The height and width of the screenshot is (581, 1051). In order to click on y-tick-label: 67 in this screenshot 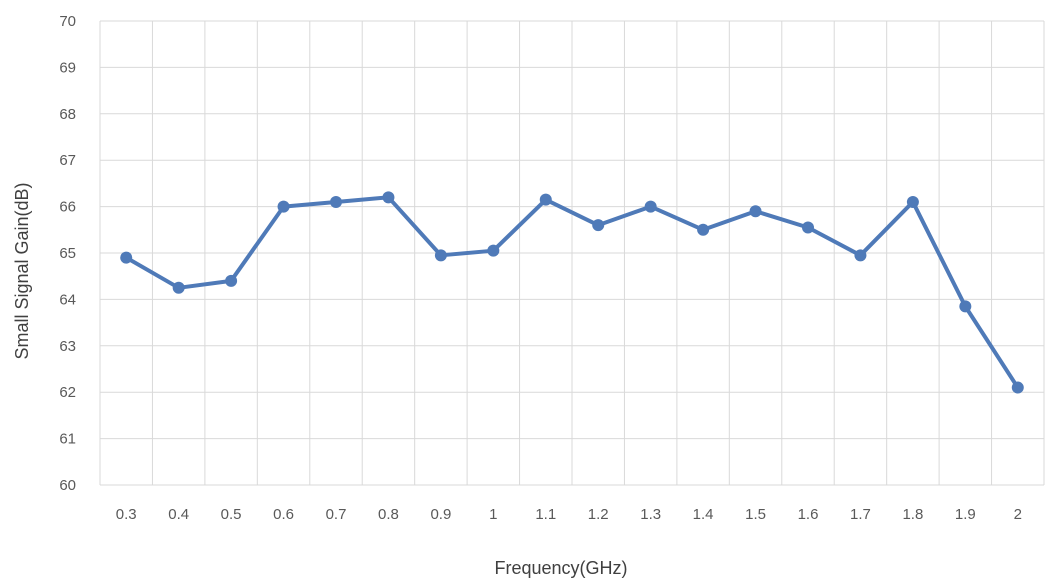, I will do `click(67, 160)`.